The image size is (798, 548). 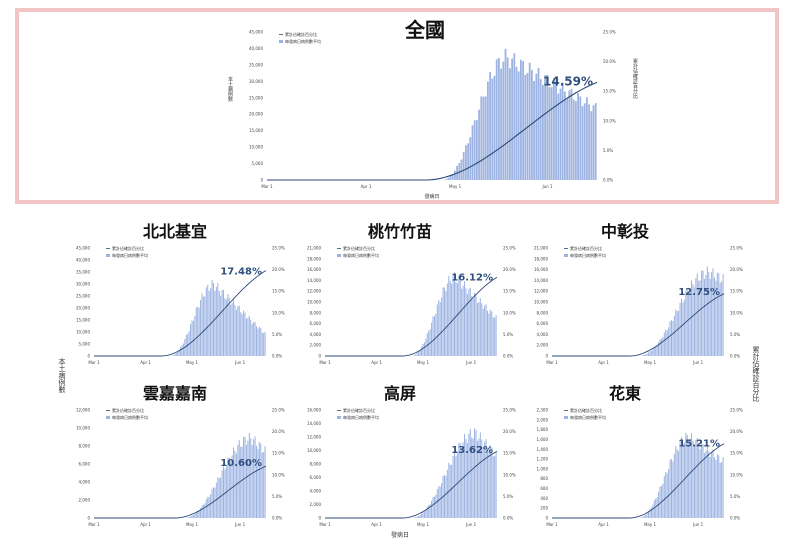 What do you see at coordinates (83, 428) in the screenshot?
I see `y-tick-label: 10,000` at bounding box center [83, 428].